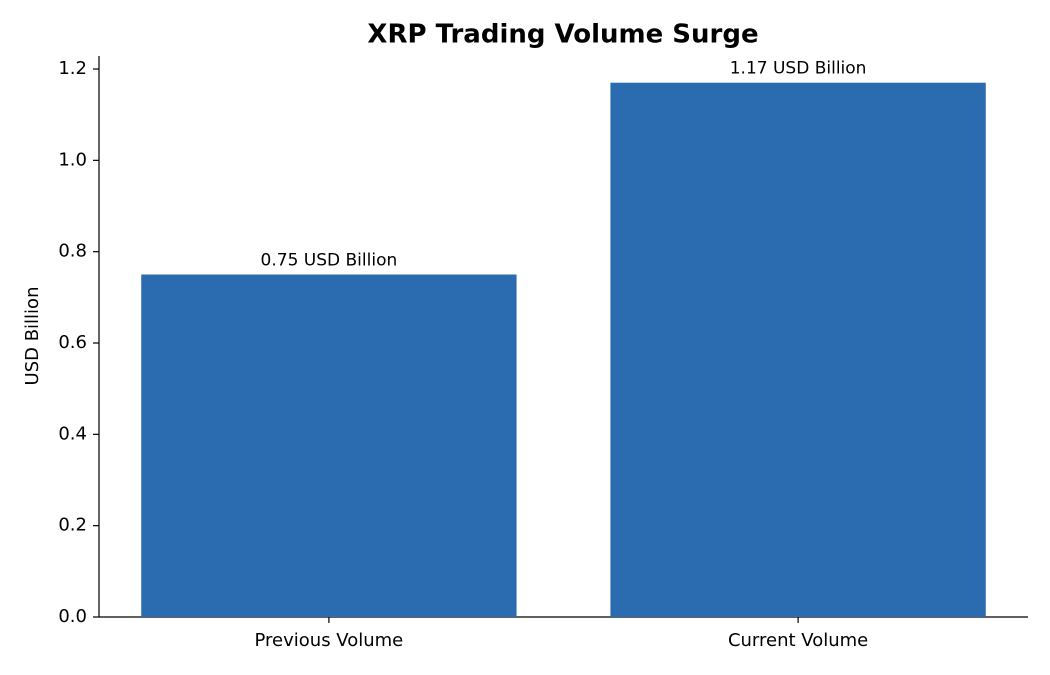  What do you see at coordinates (72, 616) in the screenshot?
I see `y-tick-label: 0.0` at bounding box center [72, 616].